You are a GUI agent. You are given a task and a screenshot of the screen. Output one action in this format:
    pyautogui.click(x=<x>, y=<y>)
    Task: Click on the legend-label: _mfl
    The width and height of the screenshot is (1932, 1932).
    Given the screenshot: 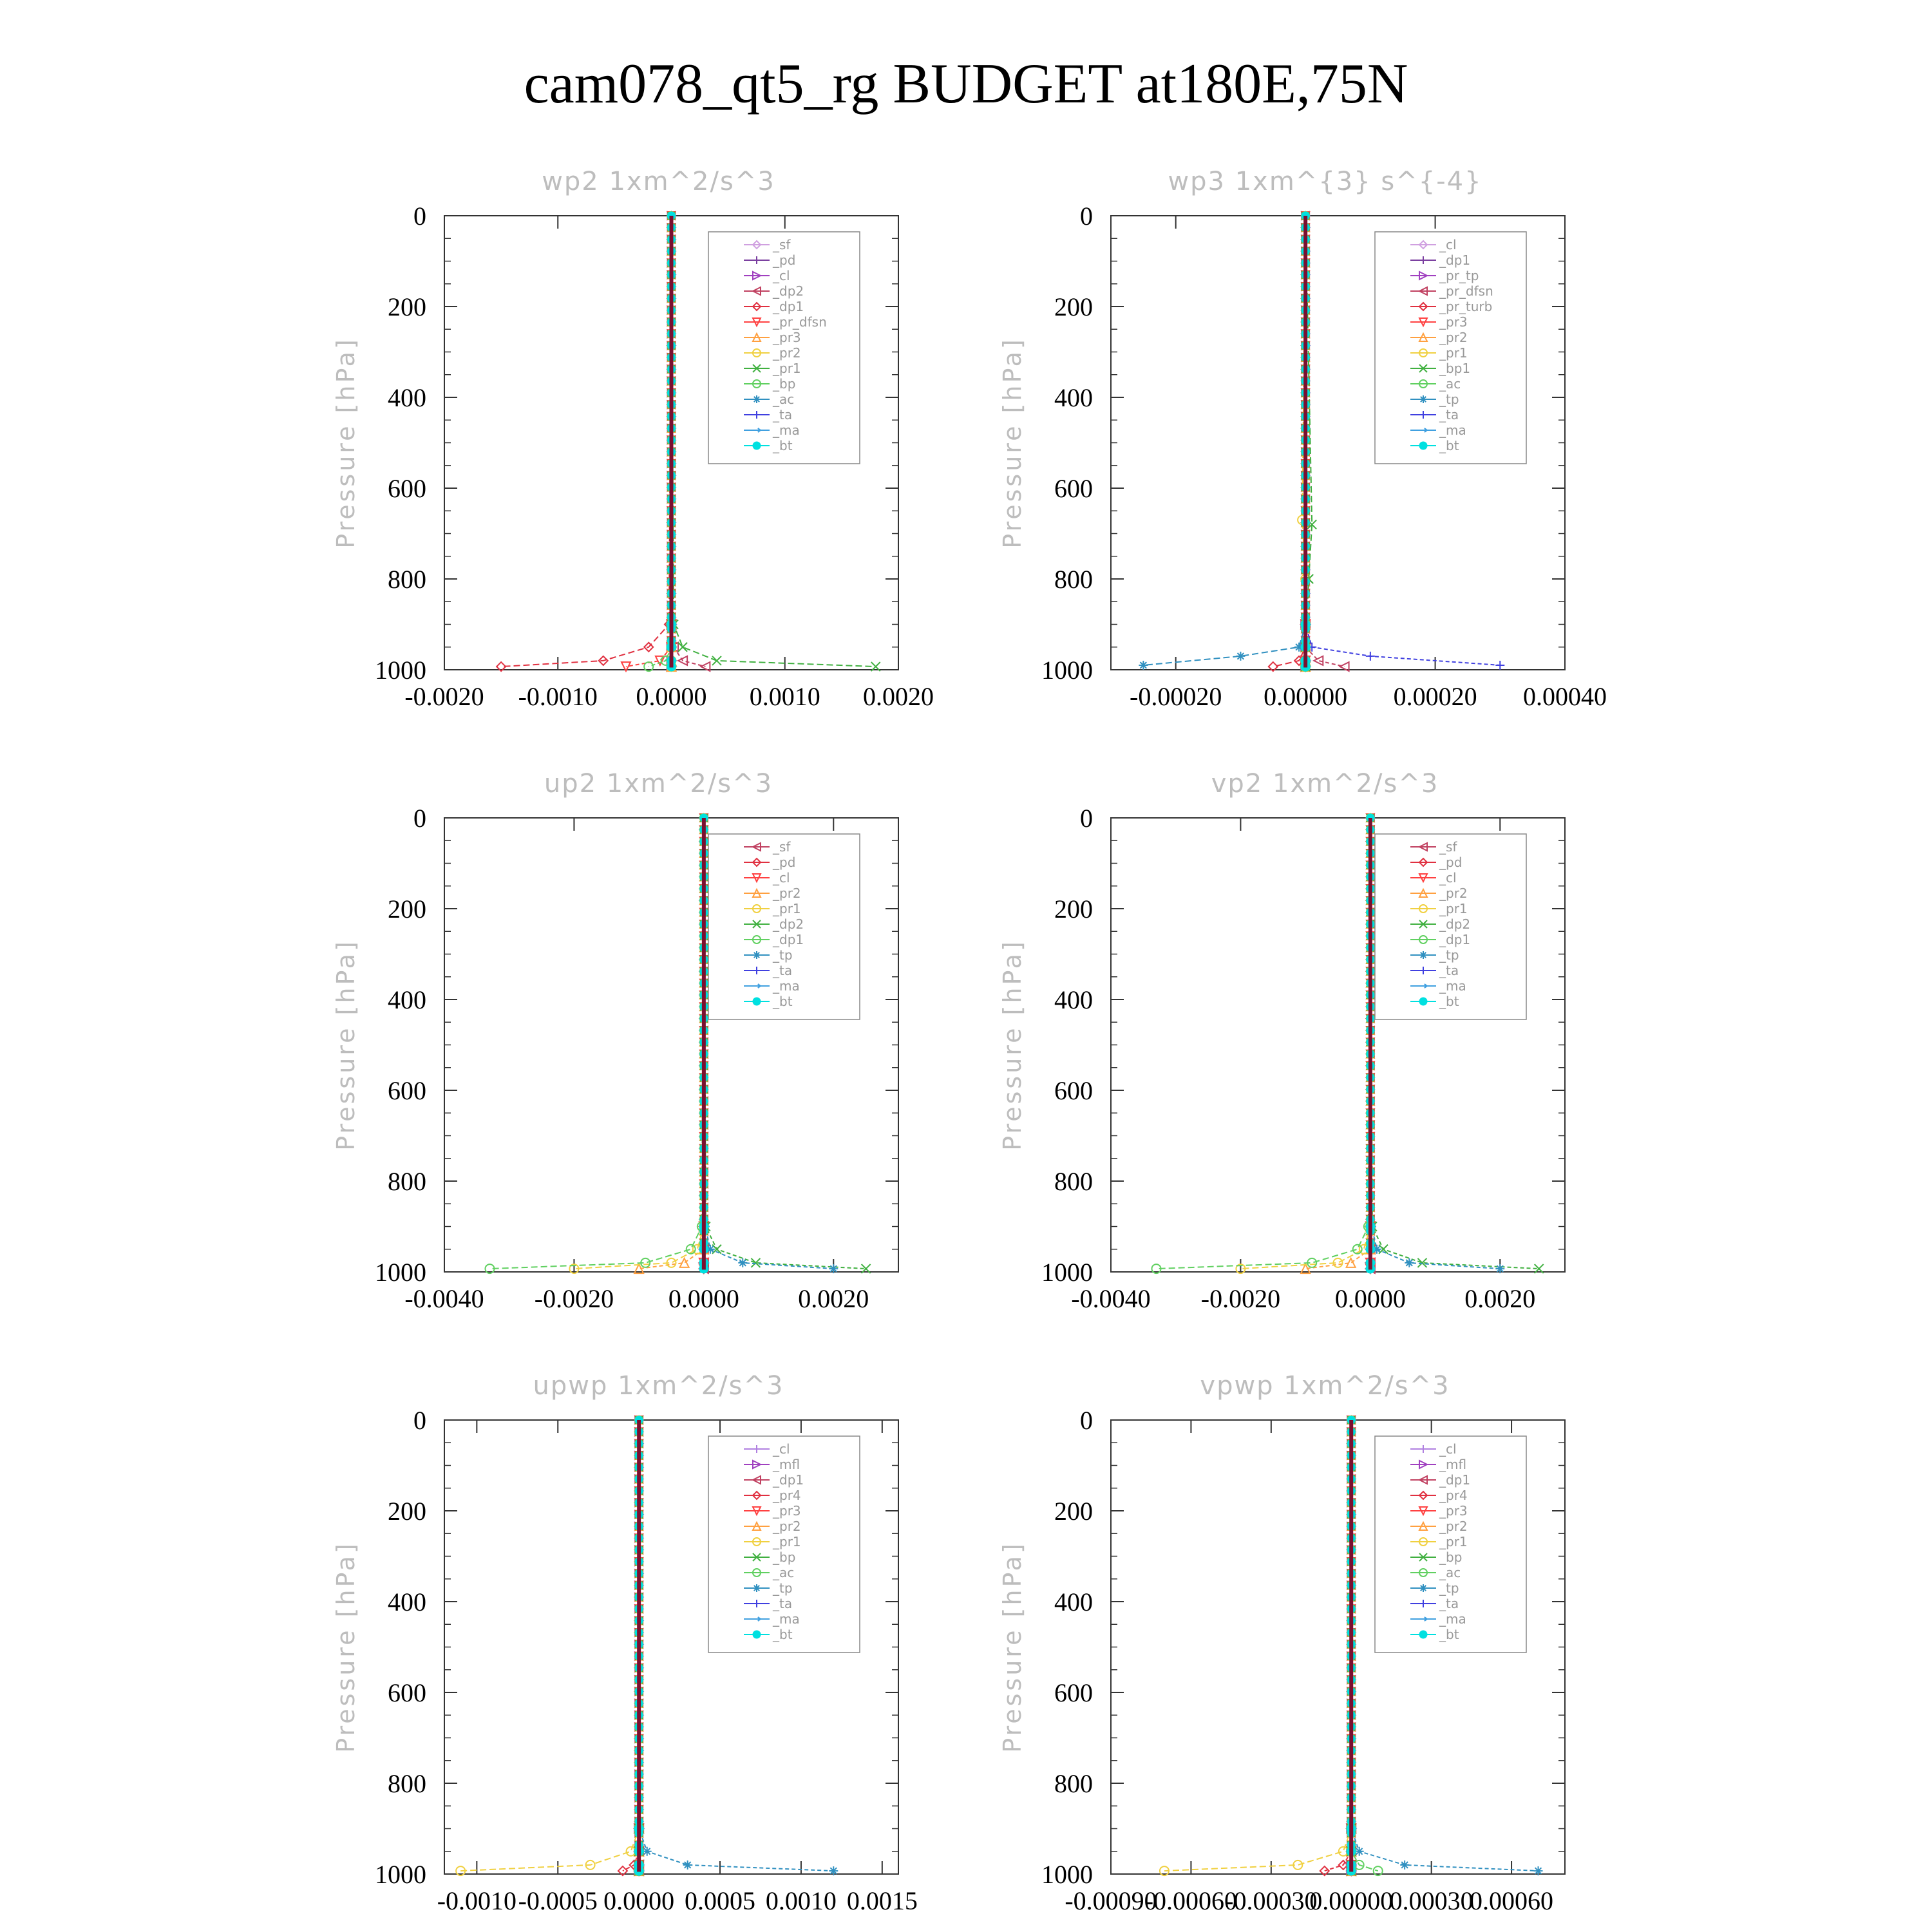 What is the action you would take?
    pyautogui.click(x=786, y=1465)
    